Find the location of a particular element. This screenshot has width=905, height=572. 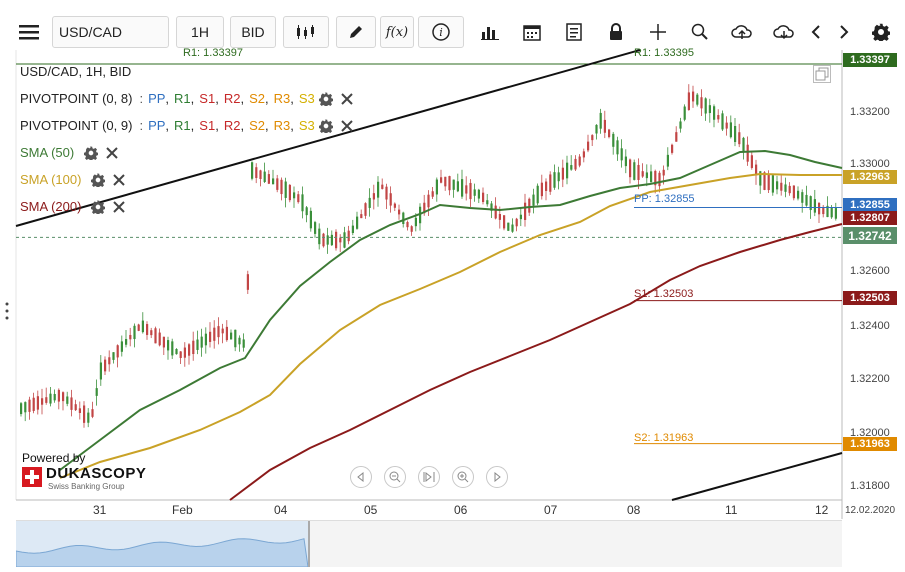

lower-trend-line is located at coordinates (757, 476).